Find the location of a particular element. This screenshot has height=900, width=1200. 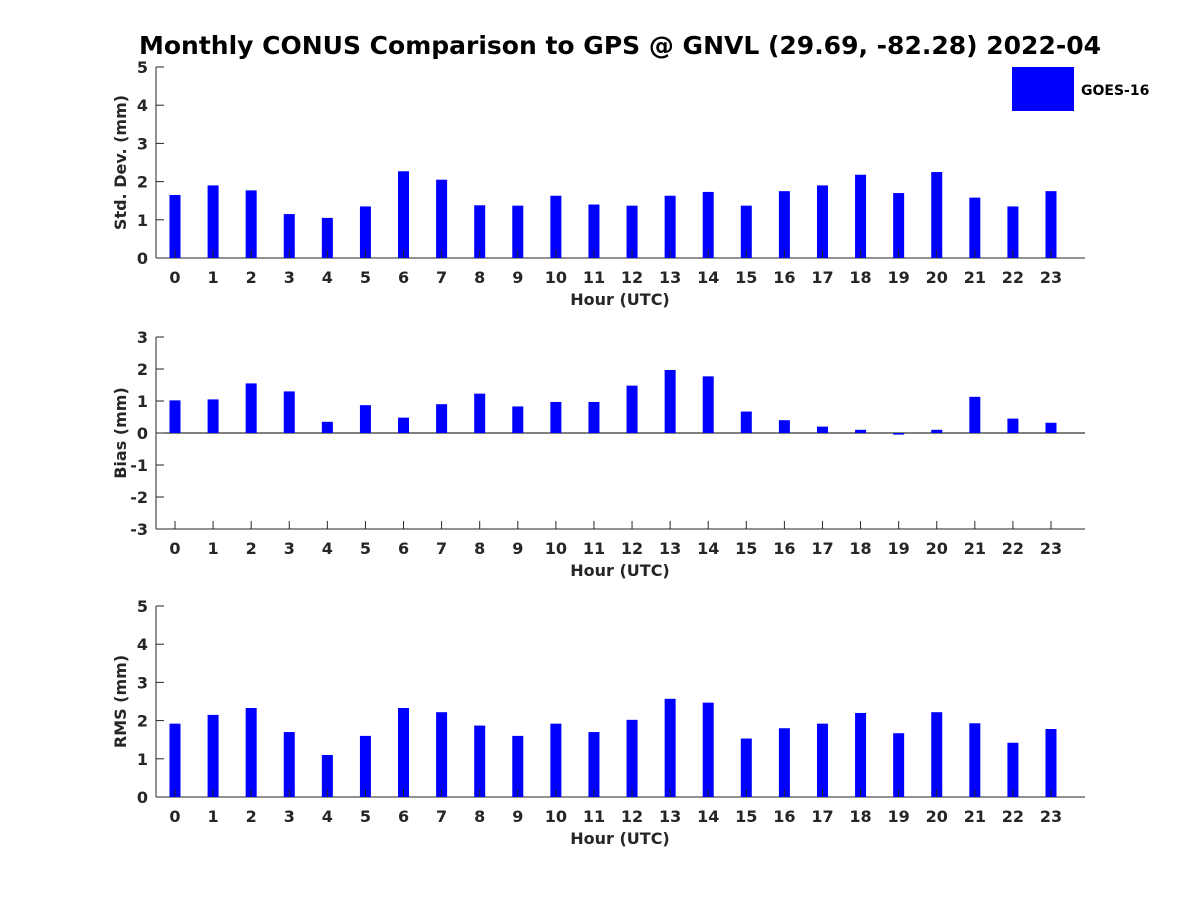

x-tick-label: 7 is located at coordinates (441, 277).